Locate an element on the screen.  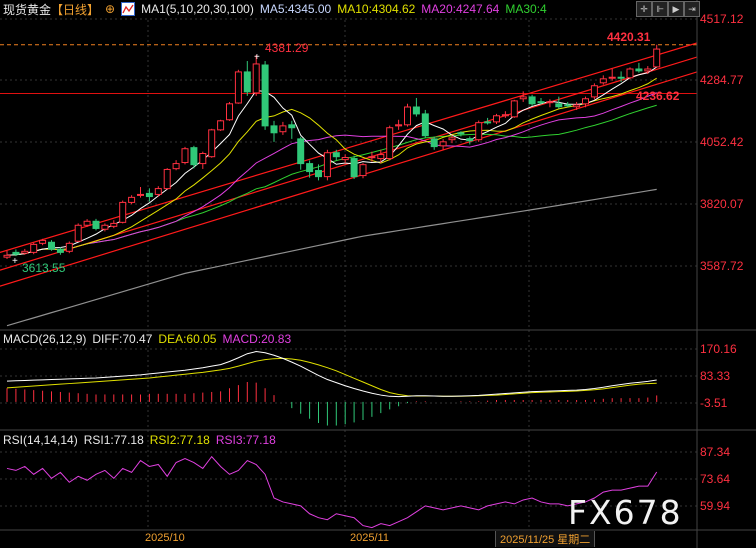
diff-value: DIFF:70.47 is located at coordinates (122, 339).